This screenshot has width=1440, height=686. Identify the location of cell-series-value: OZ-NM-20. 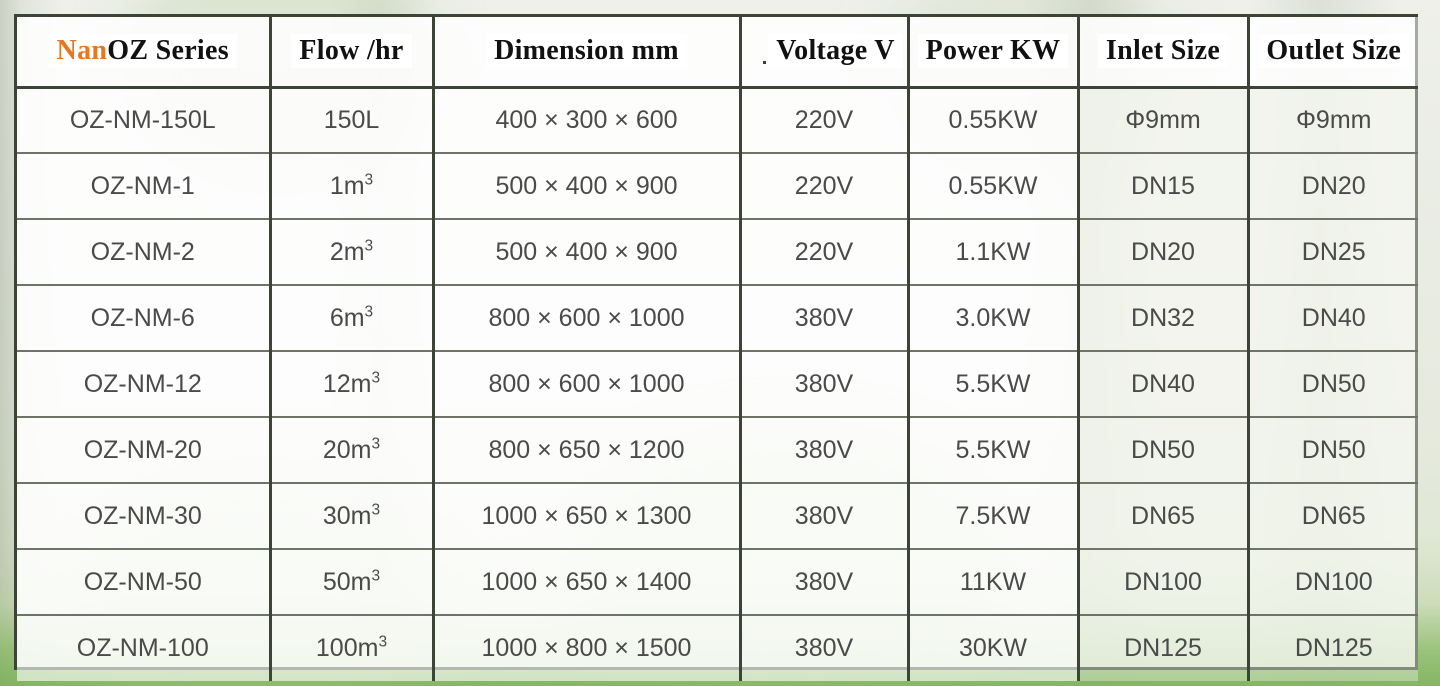
(142, 449).